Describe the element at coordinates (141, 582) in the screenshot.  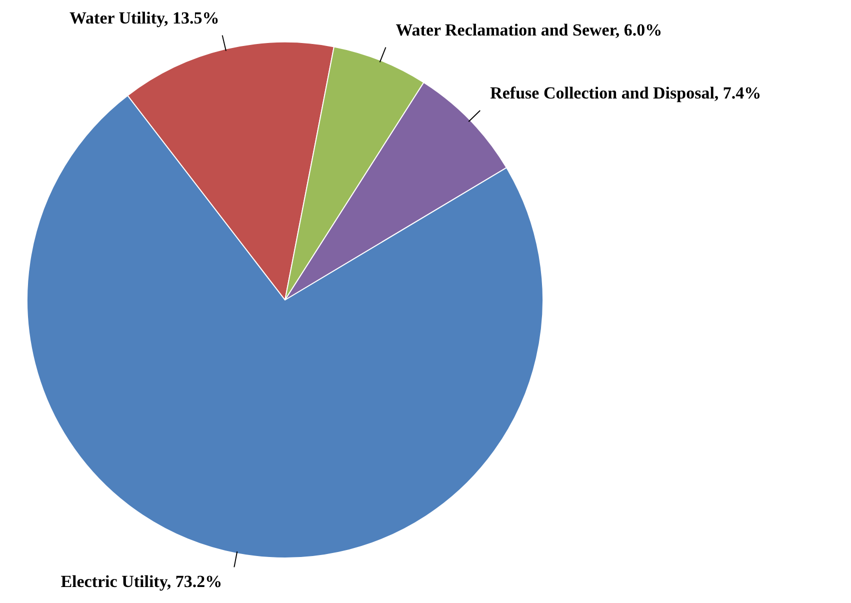
I see `slice-label: Electric Utility, 73.2%` at that location.